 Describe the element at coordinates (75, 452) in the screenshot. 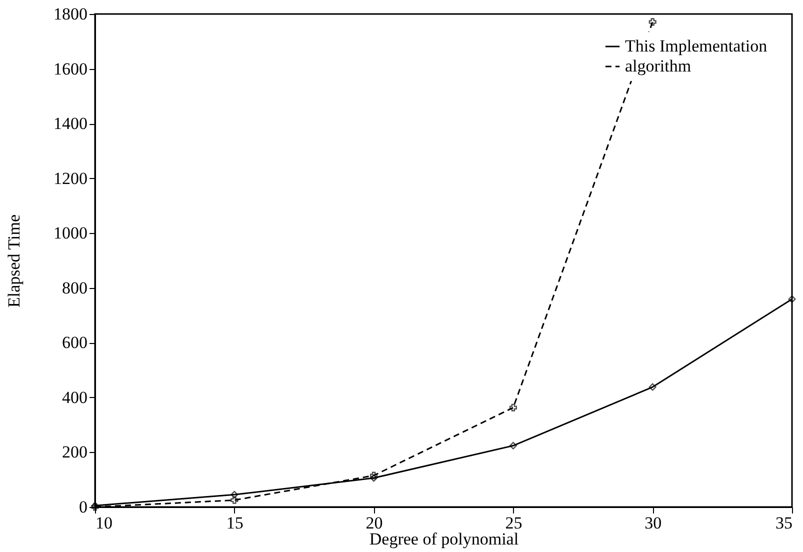

I see `y-tick-label: 200` at that location.